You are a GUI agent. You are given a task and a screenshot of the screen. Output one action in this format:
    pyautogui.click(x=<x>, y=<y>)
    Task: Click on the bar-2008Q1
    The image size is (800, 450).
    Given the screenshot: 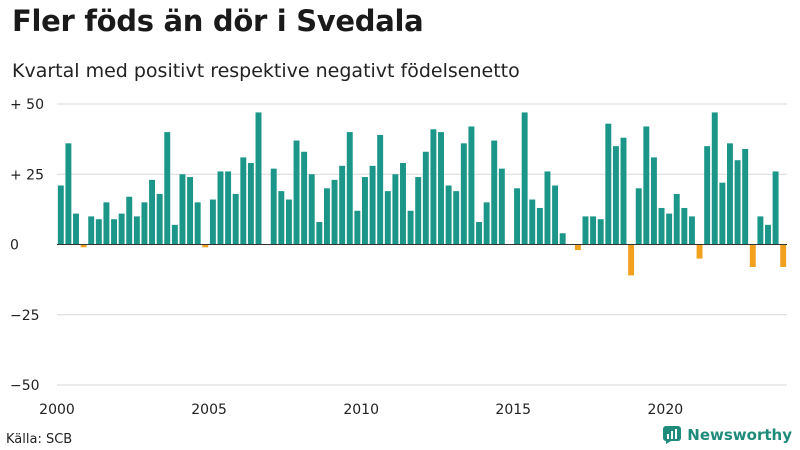 What is the action you would take?
    pyautogui.click(x=304, y=198)
    